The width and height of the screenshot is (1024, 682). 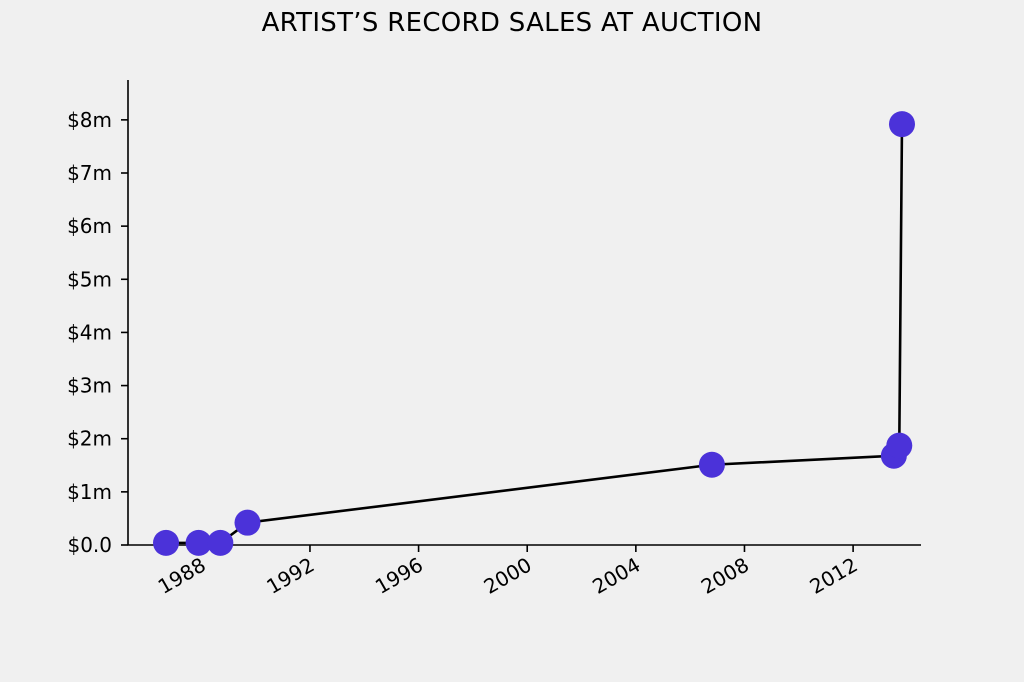 What do you see at coordinates (89, 386) in the screenshot?
I see `y-tick-label: $3m` at bounding box center [89, 386].